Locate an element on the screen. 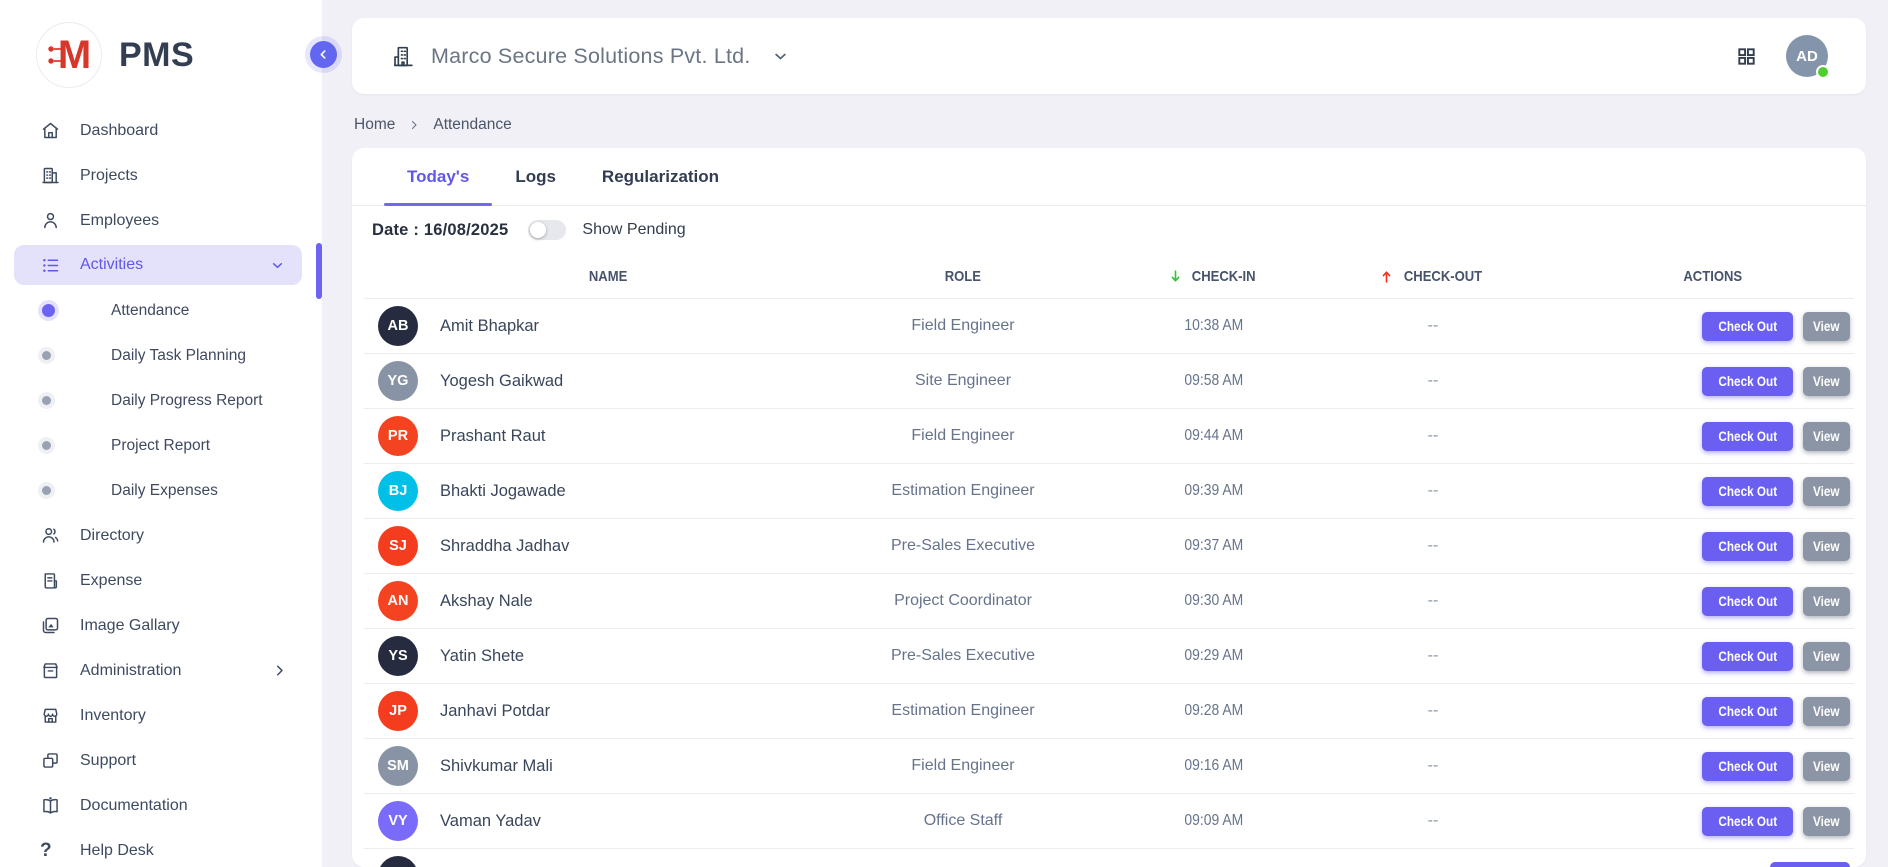 This screenshot has height=867, width=1888. apps-grid-icon is located at coordinates (1746, 56).